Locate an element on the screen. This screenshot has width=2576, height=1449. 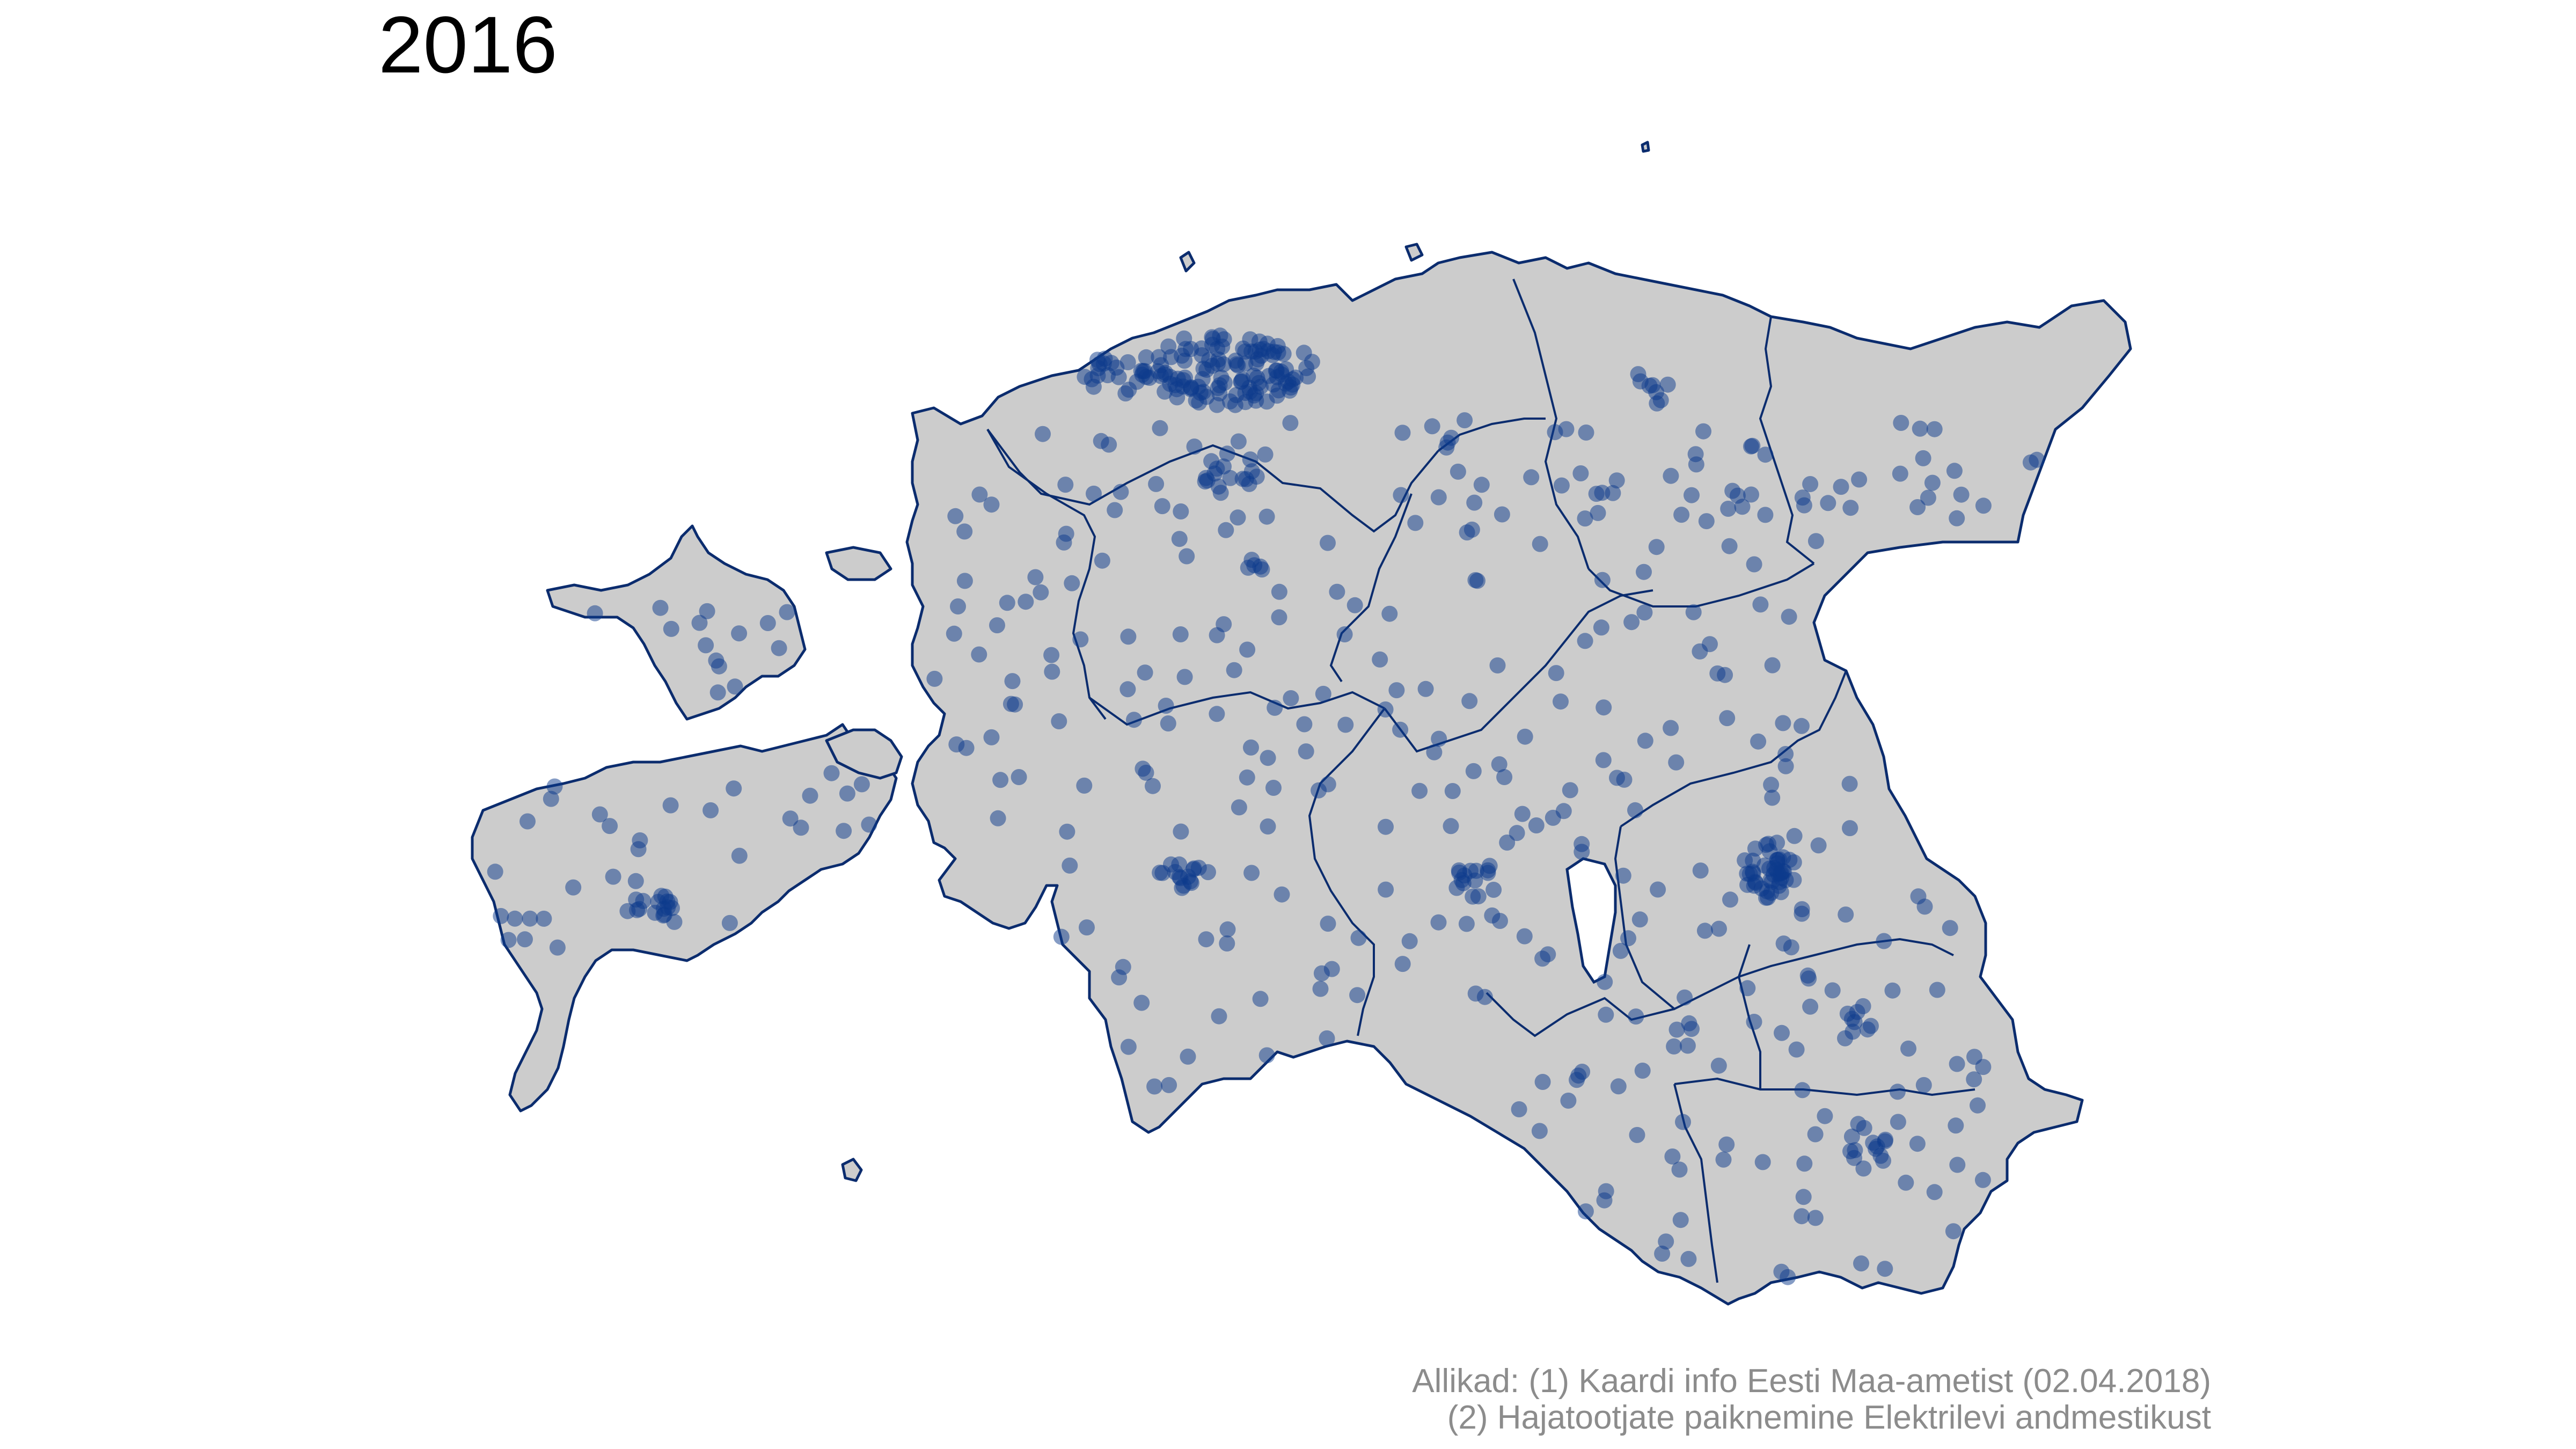
prangli-islet is located at coordinates (1414, 252).